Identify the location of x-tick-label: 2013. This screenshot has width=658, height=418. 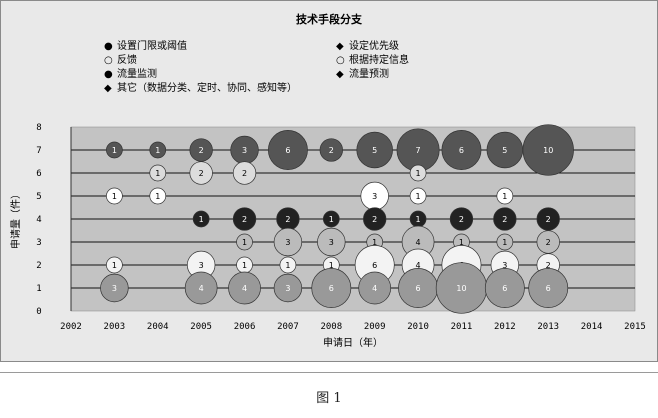
(548, 327).